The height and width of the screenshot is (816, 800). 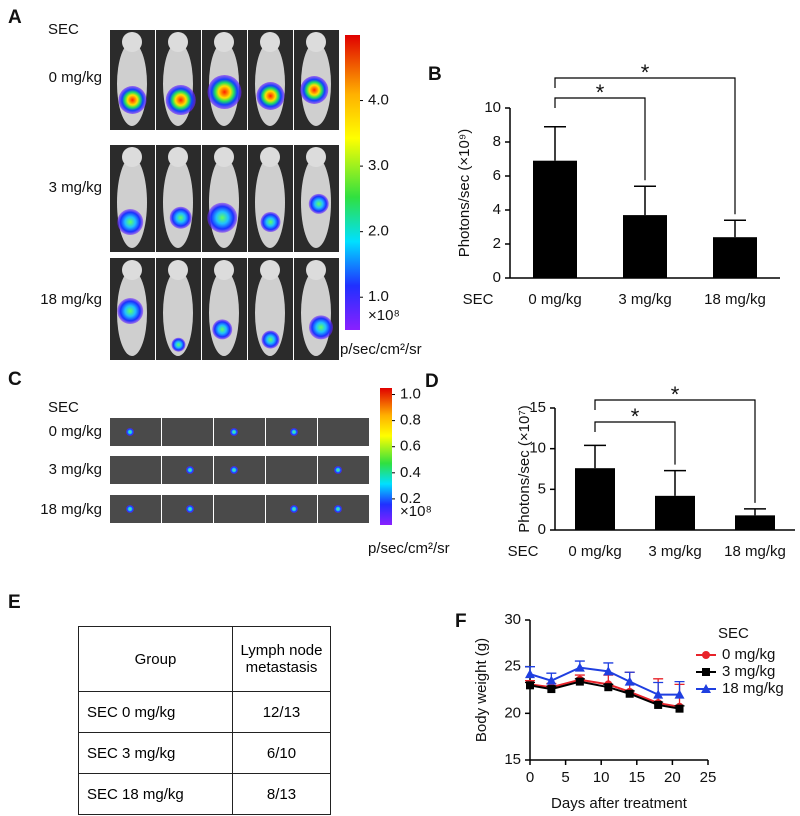 I want to click on y-tick-label: 2, so click(x=497, y=243).